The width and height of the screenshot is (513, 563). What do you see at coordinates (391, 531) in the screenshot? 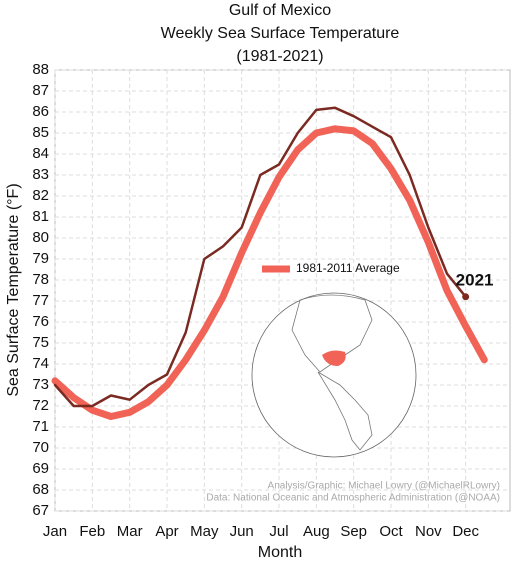
I see `x-tick-label: Oct` at bounding box center [391, 531].